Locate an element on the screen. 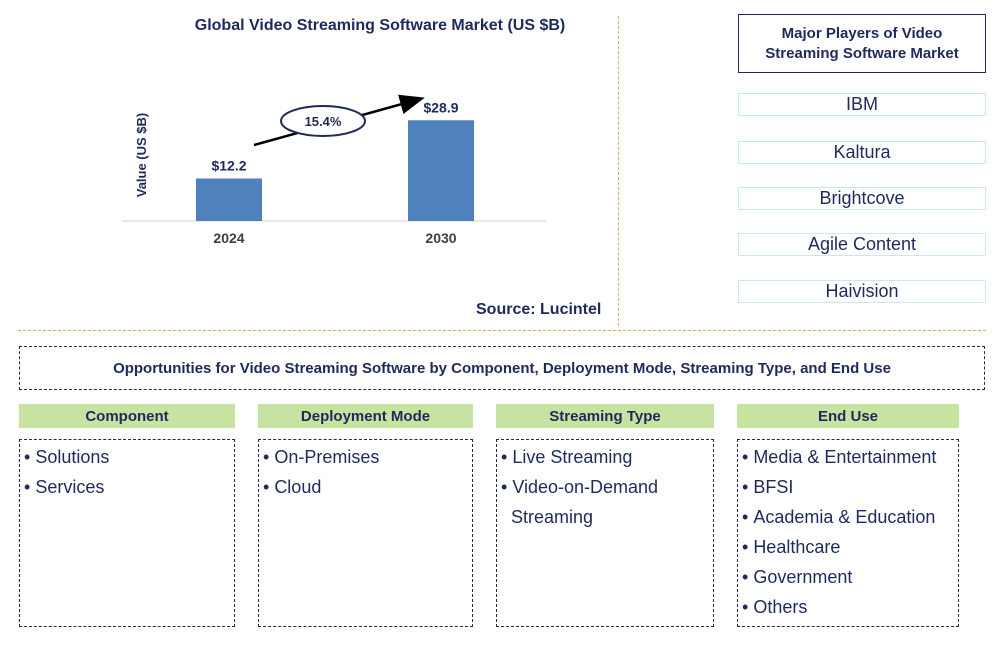  list-item: • Academia & Education is located at coordinates (848, 517).